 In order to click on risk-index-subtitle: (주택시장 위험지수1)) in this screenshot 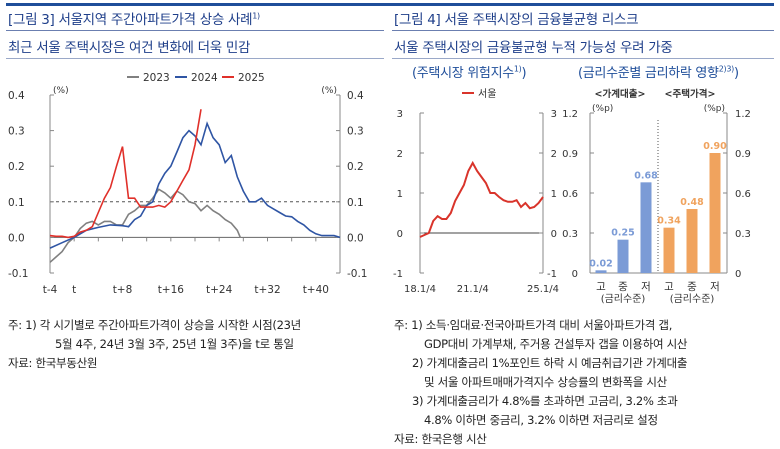, I will do `click(469, 72)`.